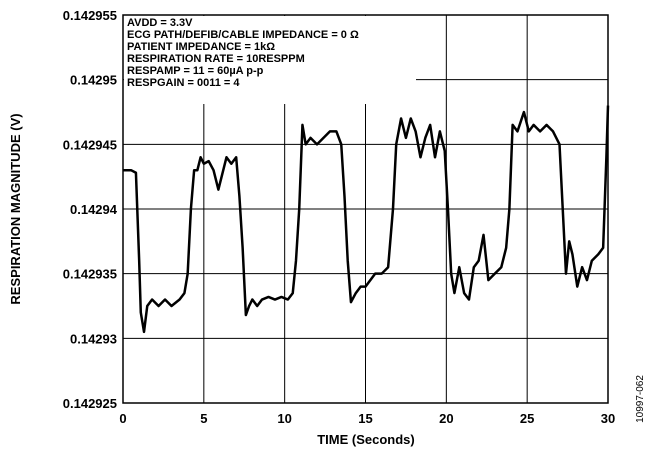 This screenshot has height=456, width=650. What do you see at coordinates (90, 403) in the screenshot?
I see `y-tick-label: 0.142925` at bounding box center [90, 403].